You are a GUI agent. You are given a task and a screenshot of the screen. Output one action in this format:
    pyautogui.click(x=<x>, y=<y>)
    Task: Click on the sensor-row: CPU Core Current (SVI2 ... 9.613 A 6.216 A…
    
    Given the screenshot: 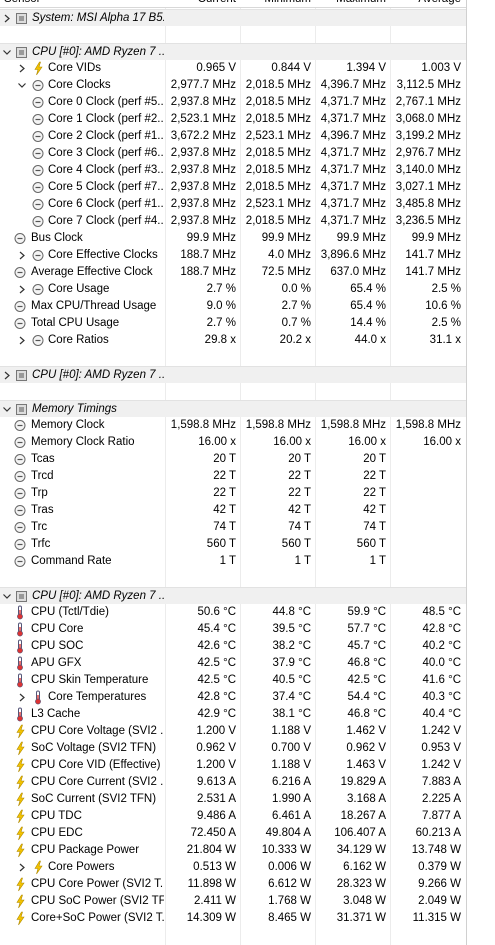 What is the action you would take?
    pyautogui.click(x=233, y=782)
    